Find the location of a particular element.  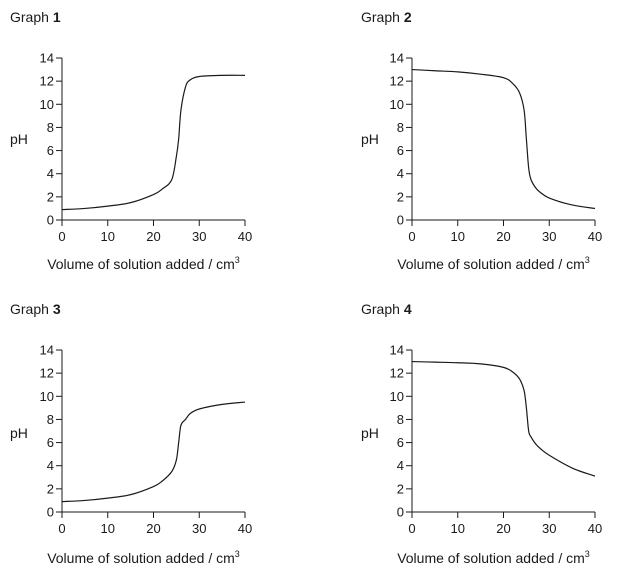

chart-title: Graph 3 is located at coordinates (35, 309).